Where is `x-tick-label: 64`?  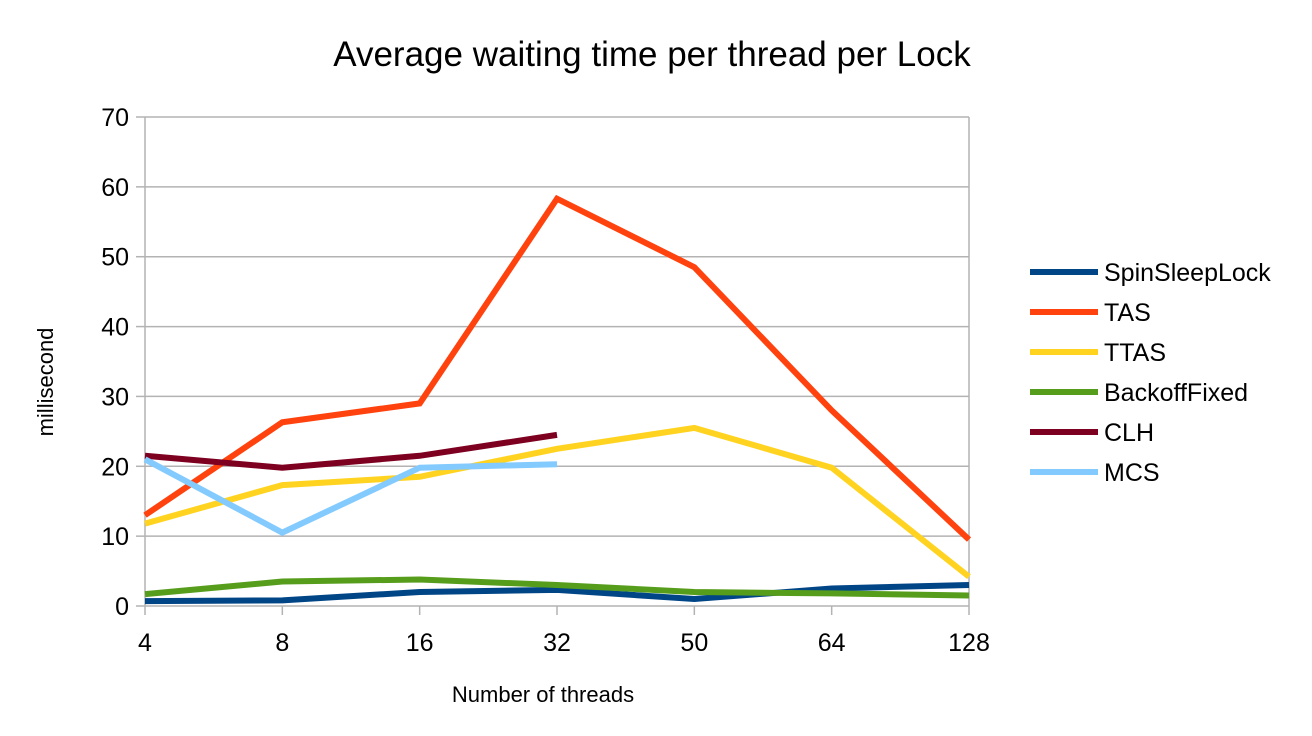 x-tick-label: 64 is located at coordinates (832, 643).